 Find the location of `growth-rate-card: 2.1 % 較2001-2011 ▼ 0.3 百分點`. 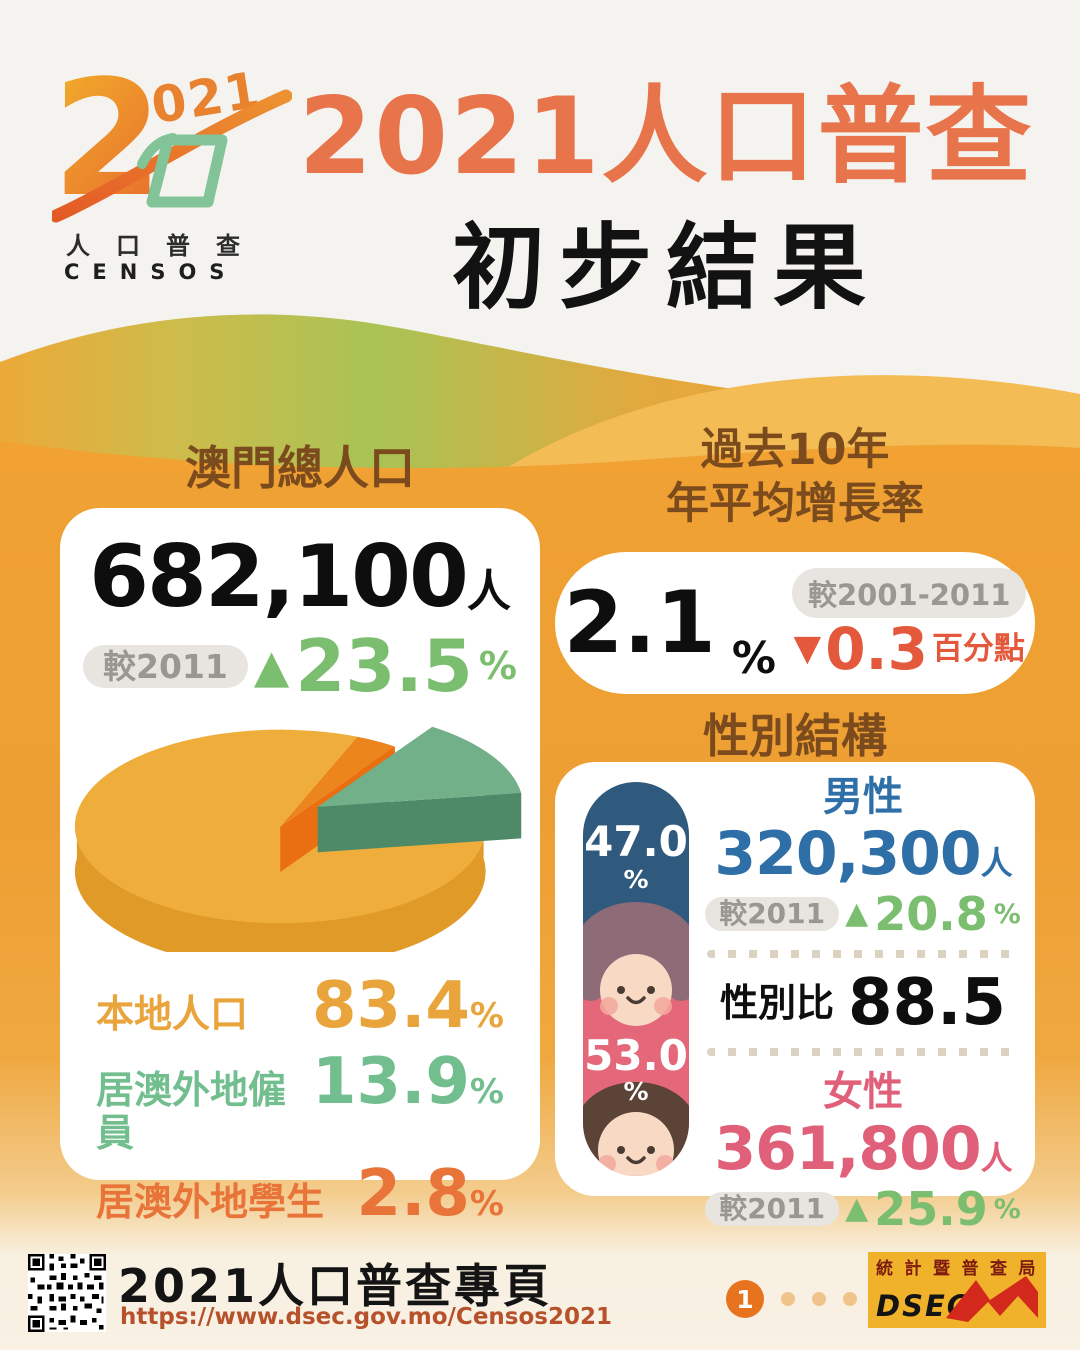

growth-rate-card: 2.1 % 較2001-2011 ▼ 0.3 百分點 is located at coordinates (795, 623).